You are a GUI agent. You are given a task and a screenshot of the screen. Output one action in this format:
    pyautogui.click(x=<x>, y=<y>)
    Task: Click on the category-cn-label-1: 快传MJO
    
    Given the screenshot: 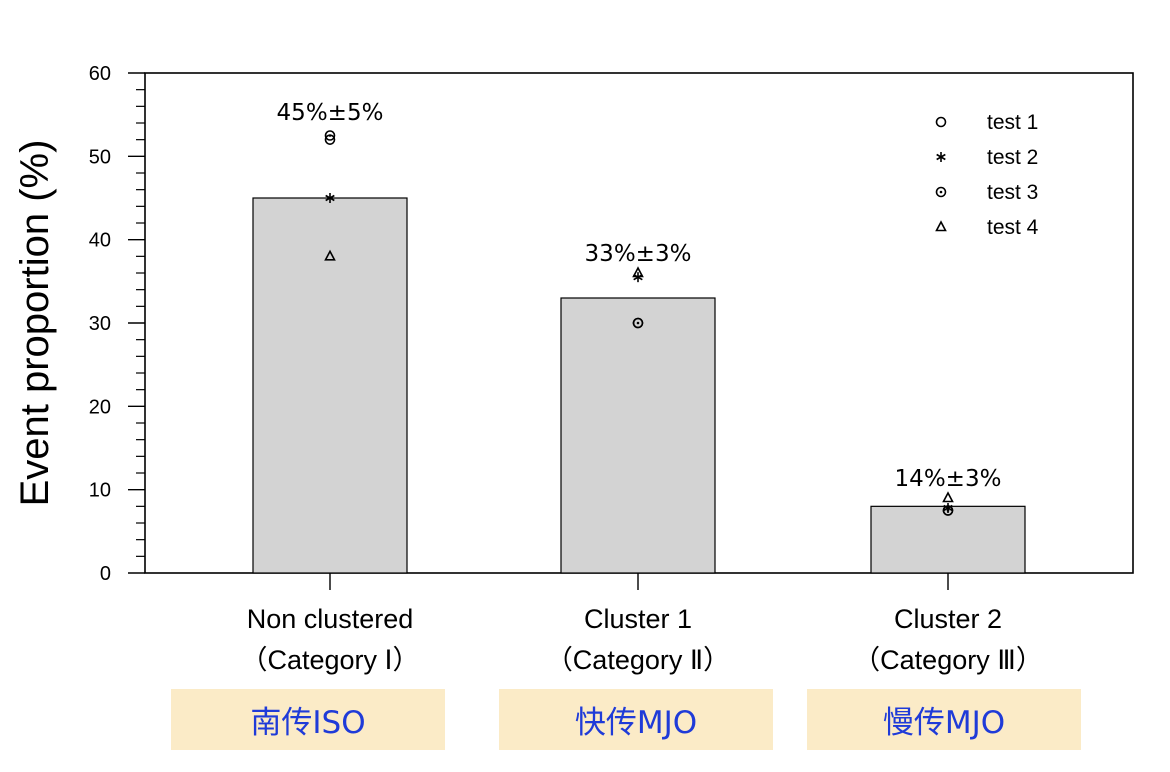 What is the action you would take?
    pyautogui.click(x=636, y=719)
    